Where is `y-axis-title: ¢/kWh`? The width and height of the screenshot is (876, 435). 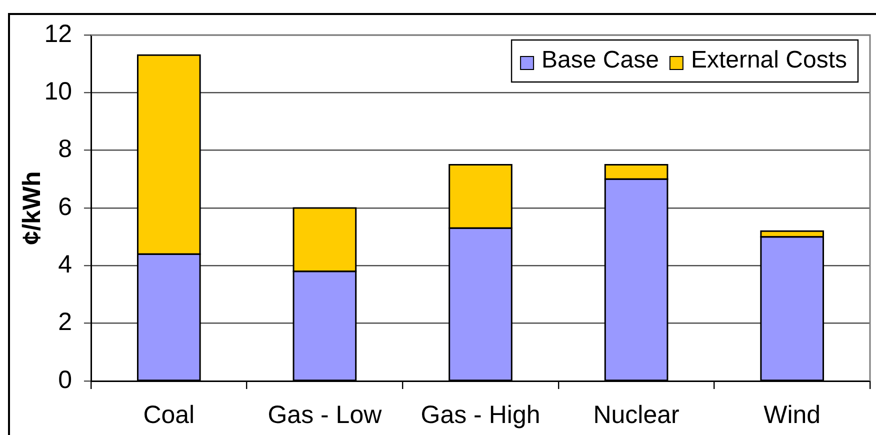
y-axis-title: ¢/kWh is located at coordinates (32, 208).